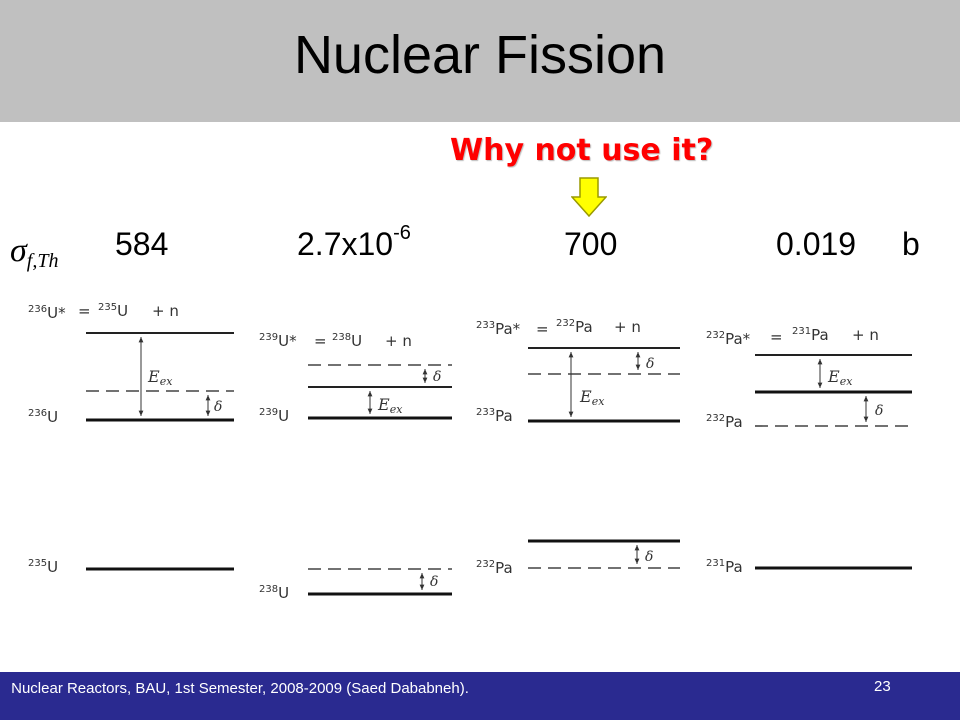  I want to click on compound-label: 233Pa*, so click(498, 329).